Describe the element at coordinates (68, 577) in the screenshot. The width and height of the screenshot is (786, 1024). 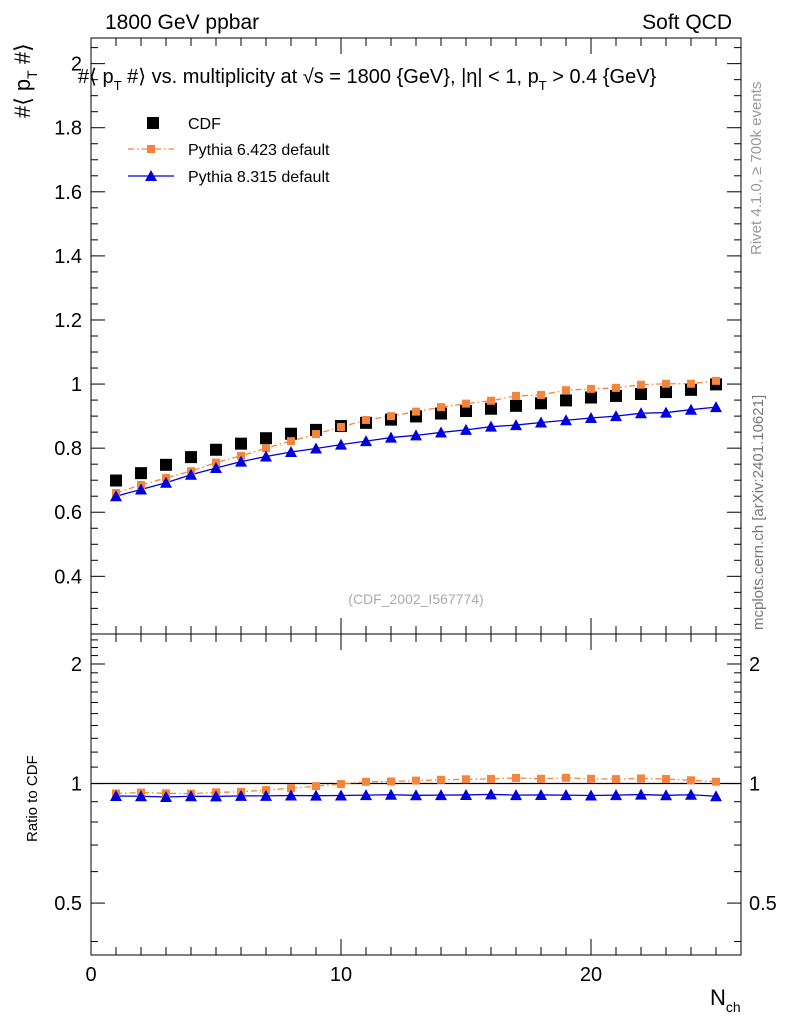
I see `y-tick-label: 0.4` at that location.